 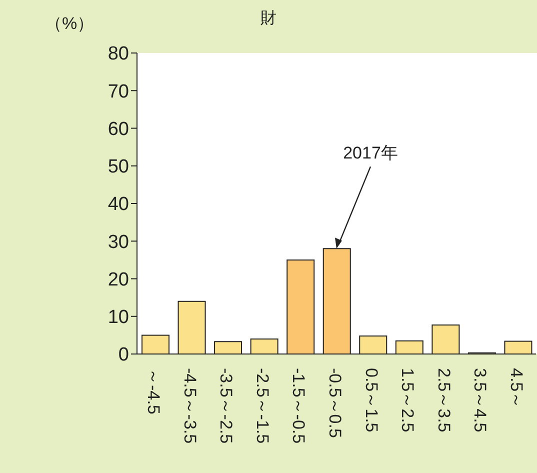 I want to click on y-tick-label: 10, so click(x=118, y=317).